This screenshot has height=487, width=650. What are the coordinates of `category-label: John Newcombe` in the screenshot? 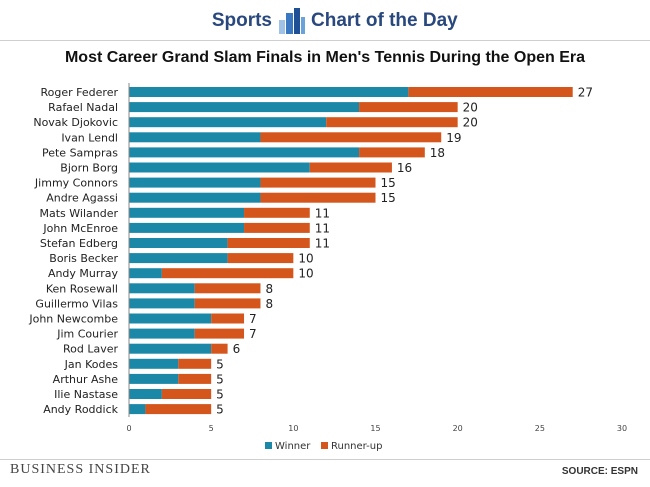 It's located at (73, 319).